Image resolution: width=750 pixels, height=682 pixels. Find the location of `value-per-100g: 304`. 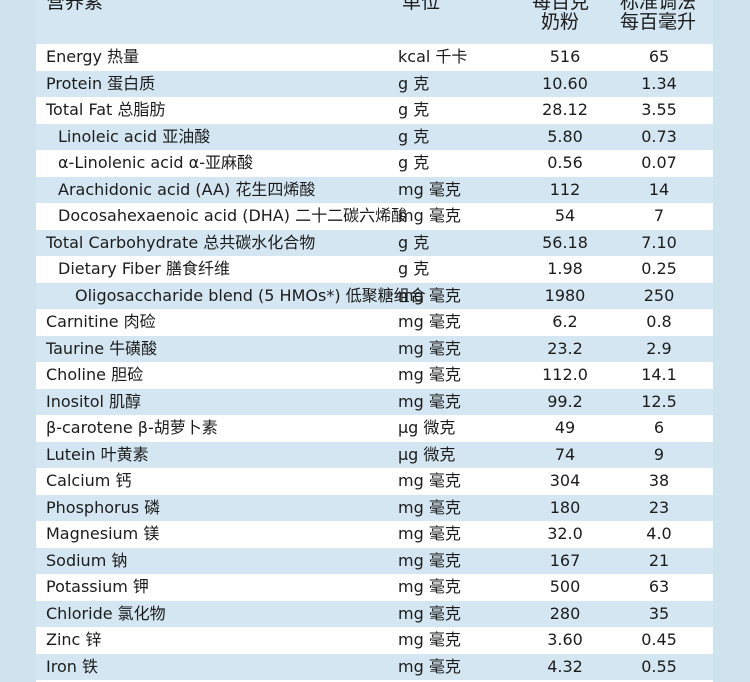

value-per-100g: 304 is located at coordinates (565, 480).